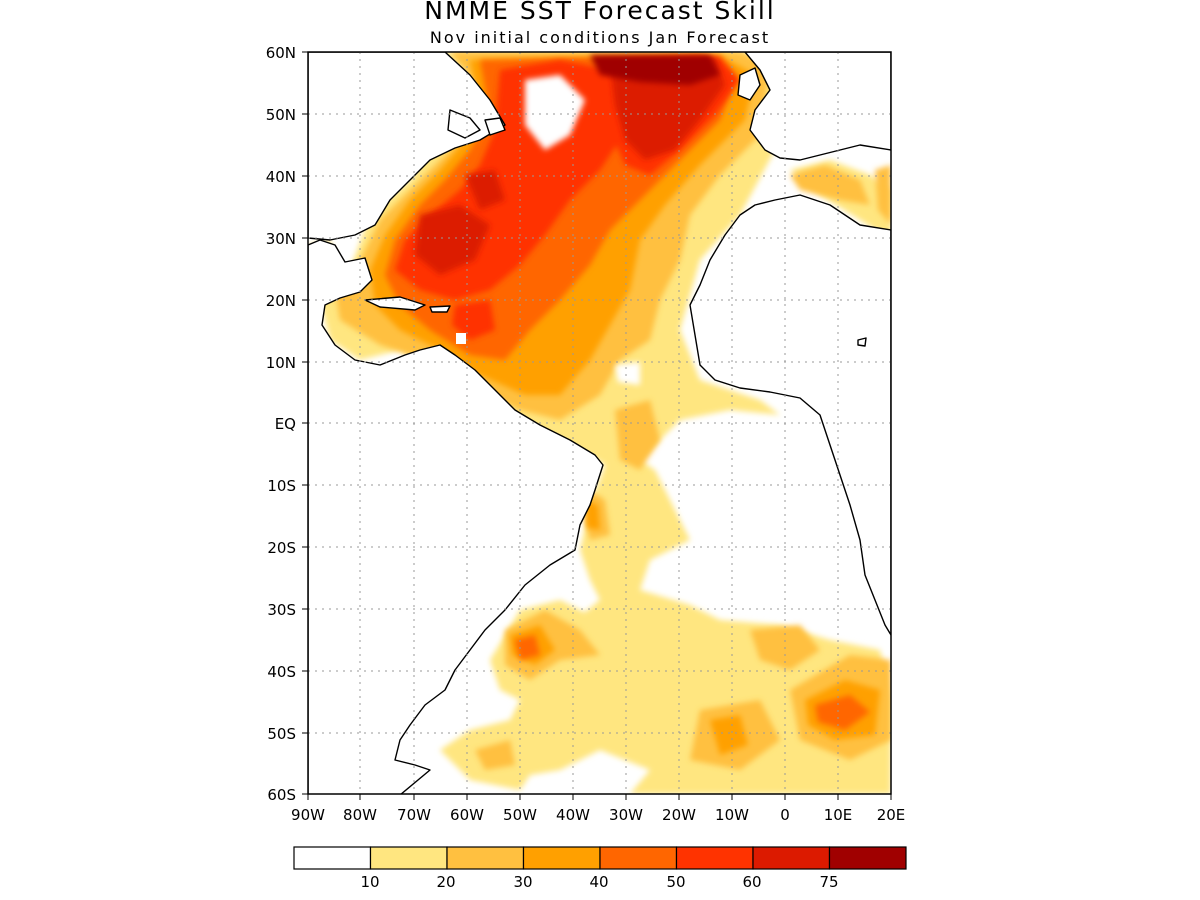 The height and width of the screenshot is (900, 1200). What do you see at coordinates (679, 815) in the screenshot?
I see `lon-label: 20W` at bounding box center [679, 815].